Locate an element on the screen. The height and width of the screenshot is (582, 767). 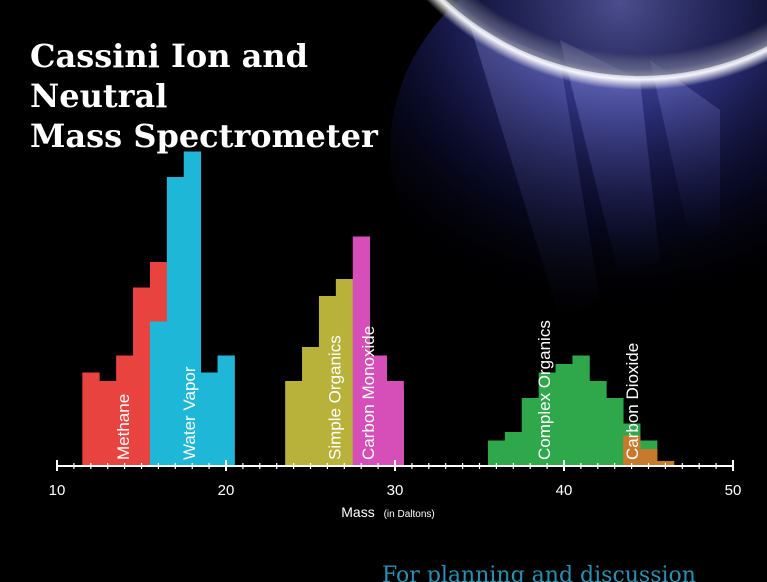
label-simple-organics: Simple Organics is located at coordinates (334, 397).